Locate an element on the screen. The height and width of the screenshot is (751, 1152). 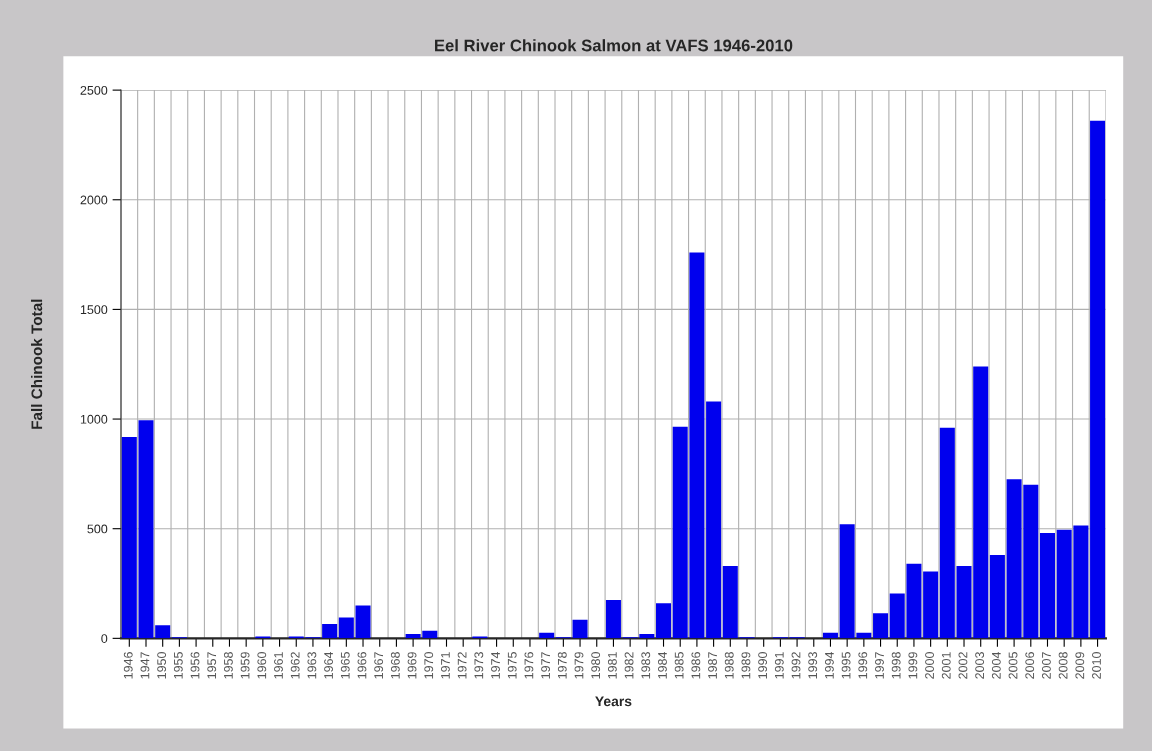
y-axis-title: Fall Chinook Total is located at coordinates (37, 364).